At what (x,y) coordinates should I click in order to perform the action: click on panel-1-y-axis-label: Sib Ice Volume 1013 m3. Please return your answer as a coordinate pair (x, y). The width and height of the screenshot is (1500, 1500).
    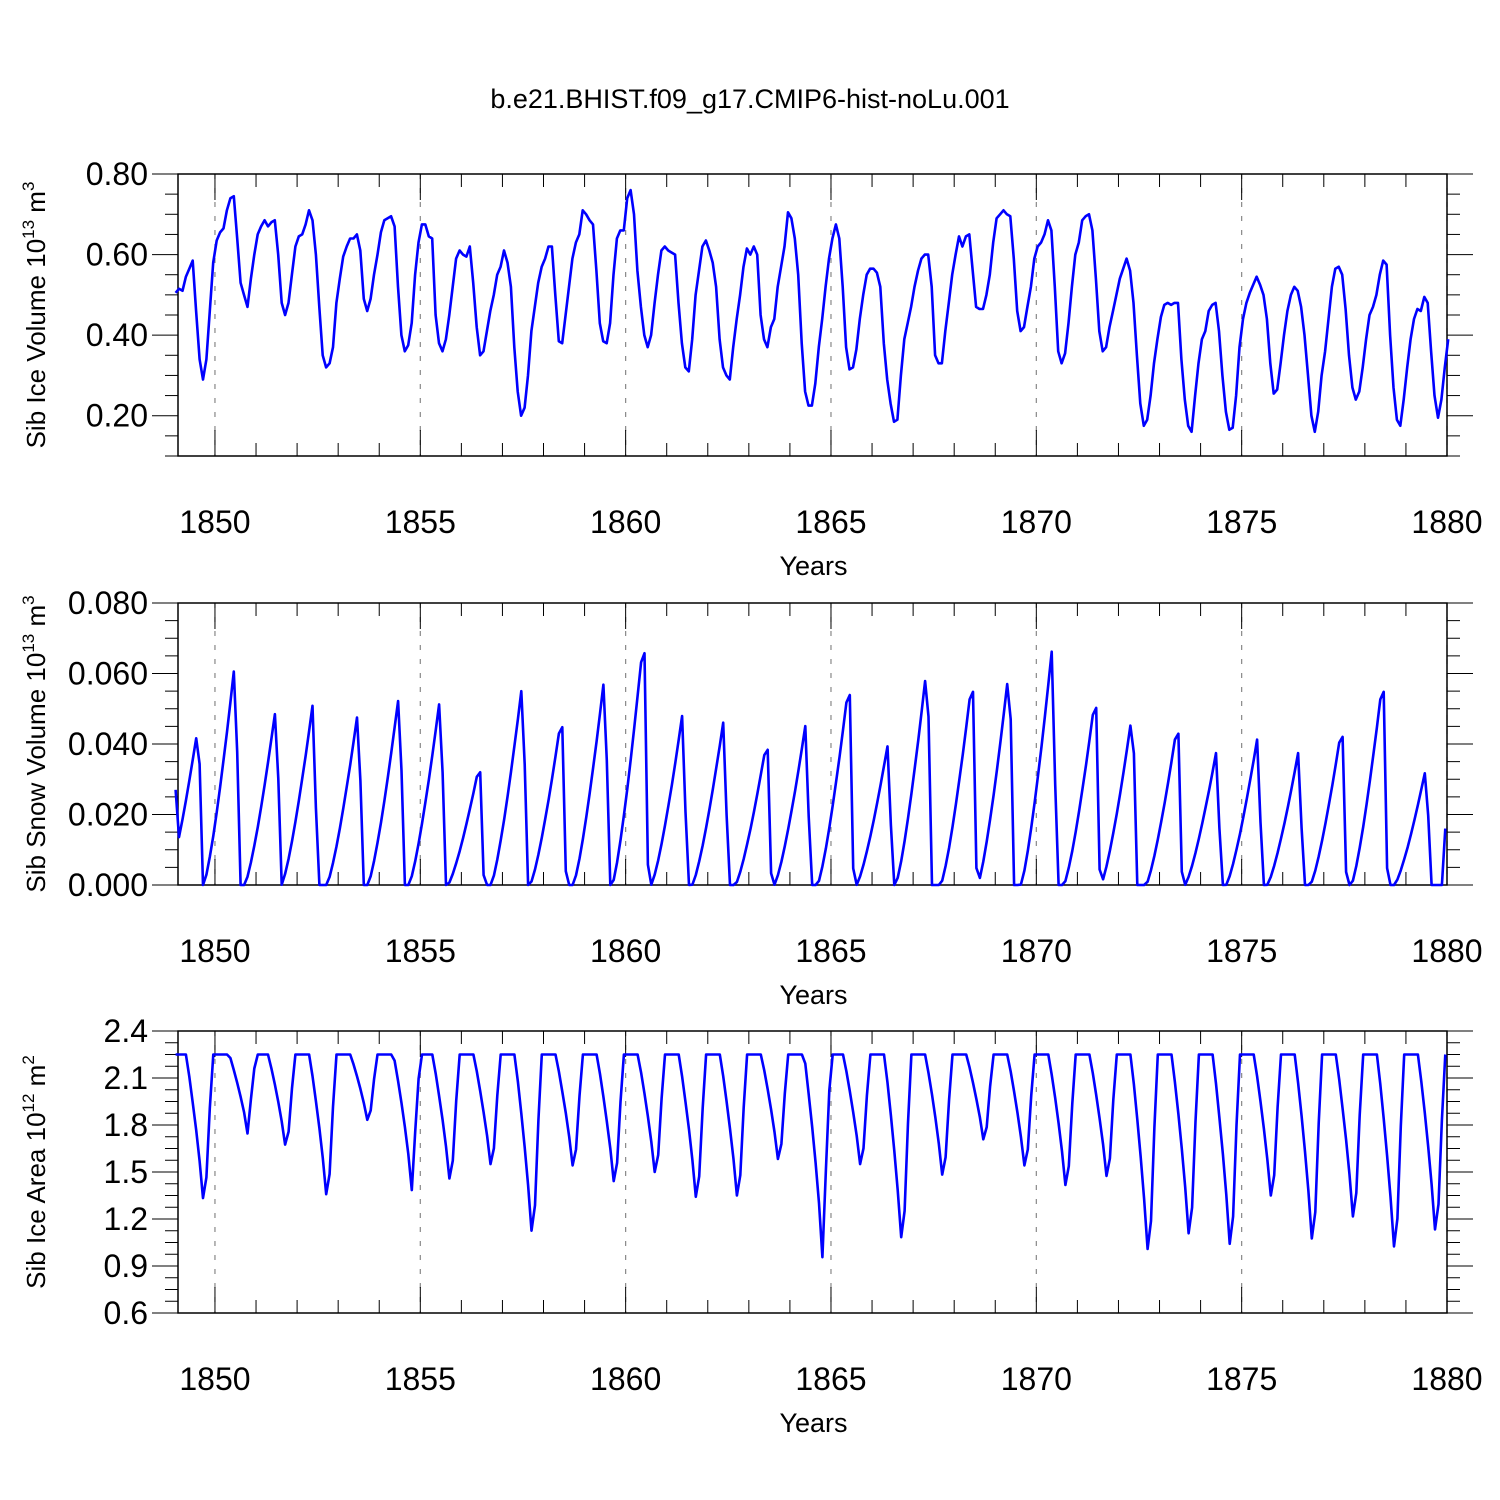
    Looking at the image, I should click on (35, 315).